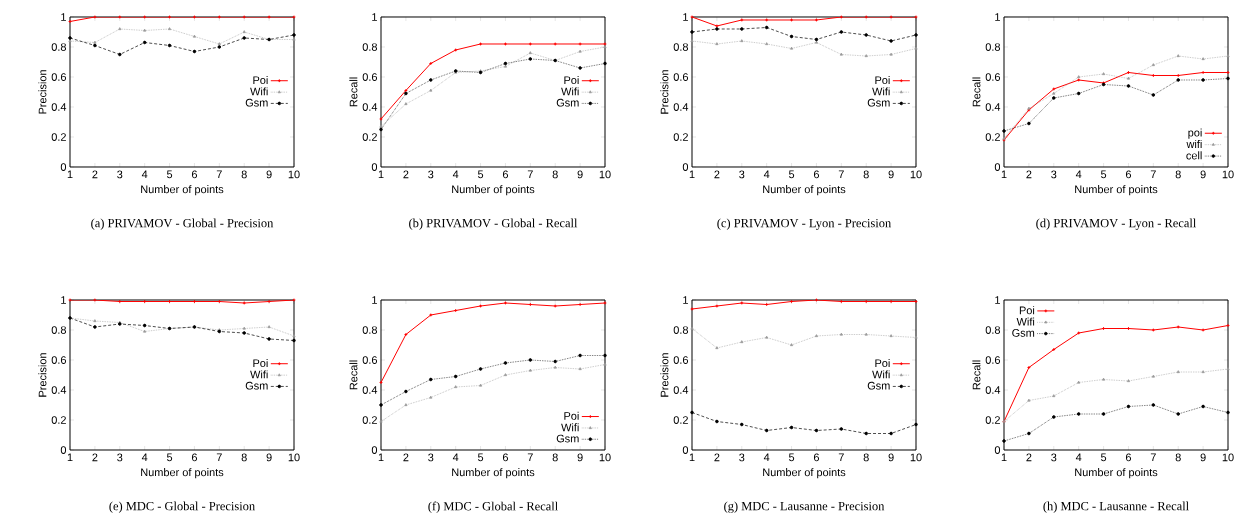 This screenshot has width=1249, height=531. Describe the element at coordinates (804, 224) in the screenshot. I see `text: (c) PRIVAMOV - Lyon - Precision` at that location.